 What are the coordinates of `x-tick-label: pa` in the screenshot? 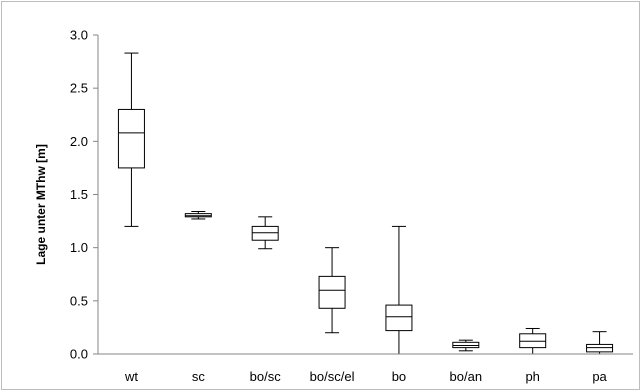 It's located at (599, 376).